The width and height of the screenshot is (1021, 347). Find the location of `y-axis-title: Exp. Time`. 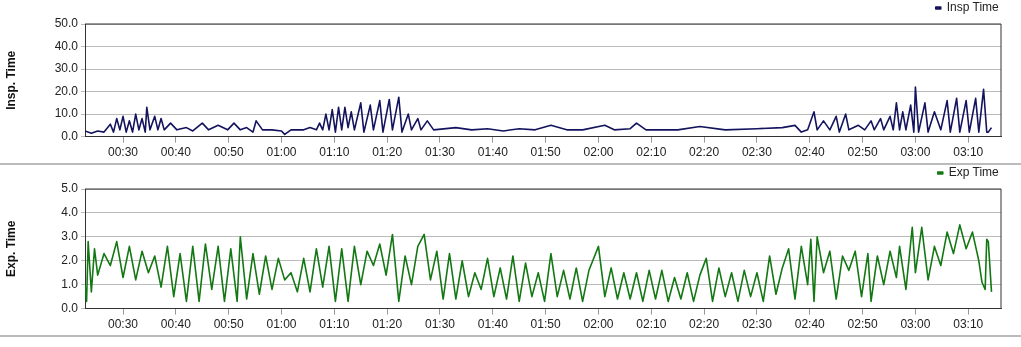

y-axis-title: Exp. Time is located at coordinates (10, 249).